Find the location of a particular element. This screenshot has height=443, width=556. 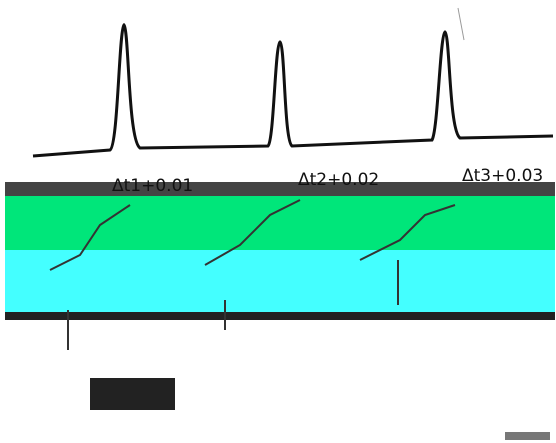

peak-label: Δt2+0.02 is located at coordinates (338, 180).